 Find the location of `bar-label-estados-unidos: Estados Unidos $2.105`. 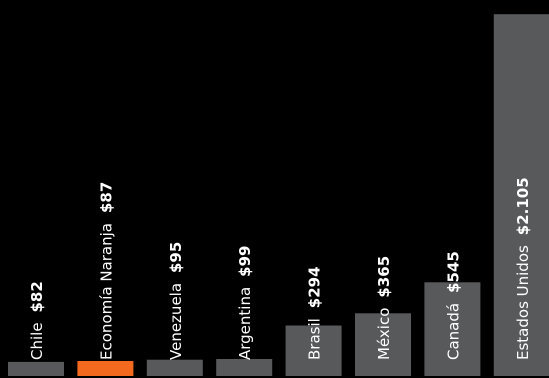

bar-label-estados-unidos: Estados Unidos $2.105 is located at coordinates (523, 268).